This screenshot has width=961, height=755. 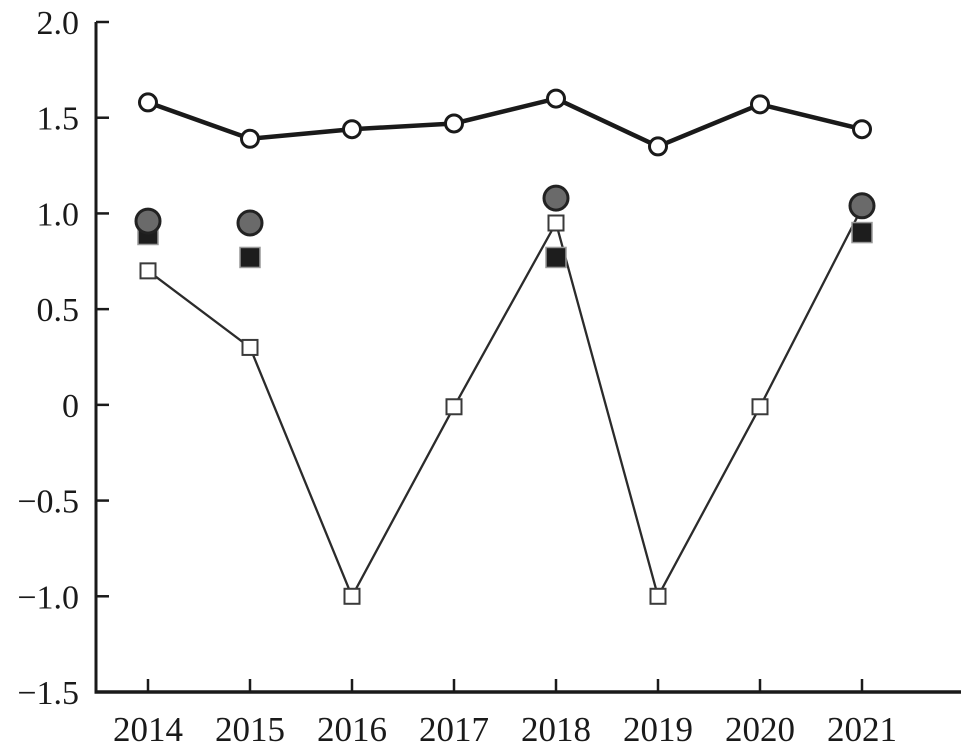 What do you see at coordinates (658, 729) in the screenshot?
I see `x-tick-label: 2019` at bounding box center [658, 729].